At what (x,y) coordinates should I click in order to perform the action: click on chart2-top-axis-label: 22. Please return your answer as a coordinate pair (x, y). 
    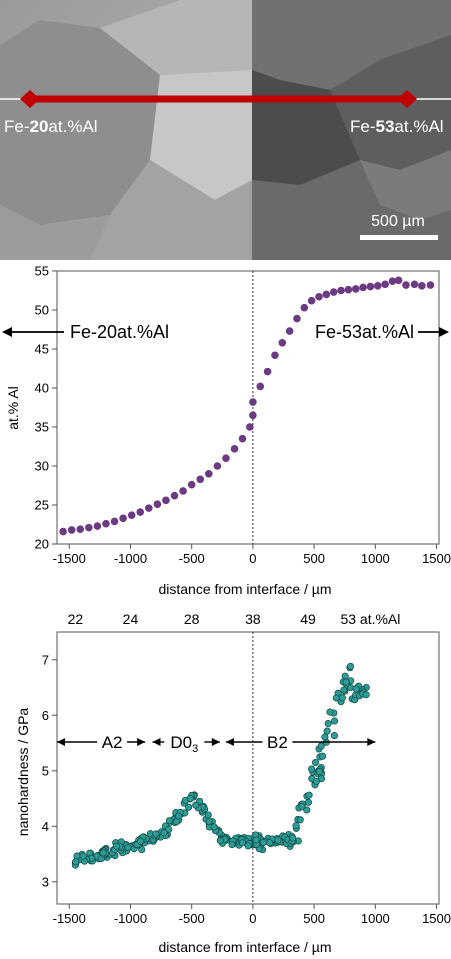
    Looking at the image, I should click on (76, 619).